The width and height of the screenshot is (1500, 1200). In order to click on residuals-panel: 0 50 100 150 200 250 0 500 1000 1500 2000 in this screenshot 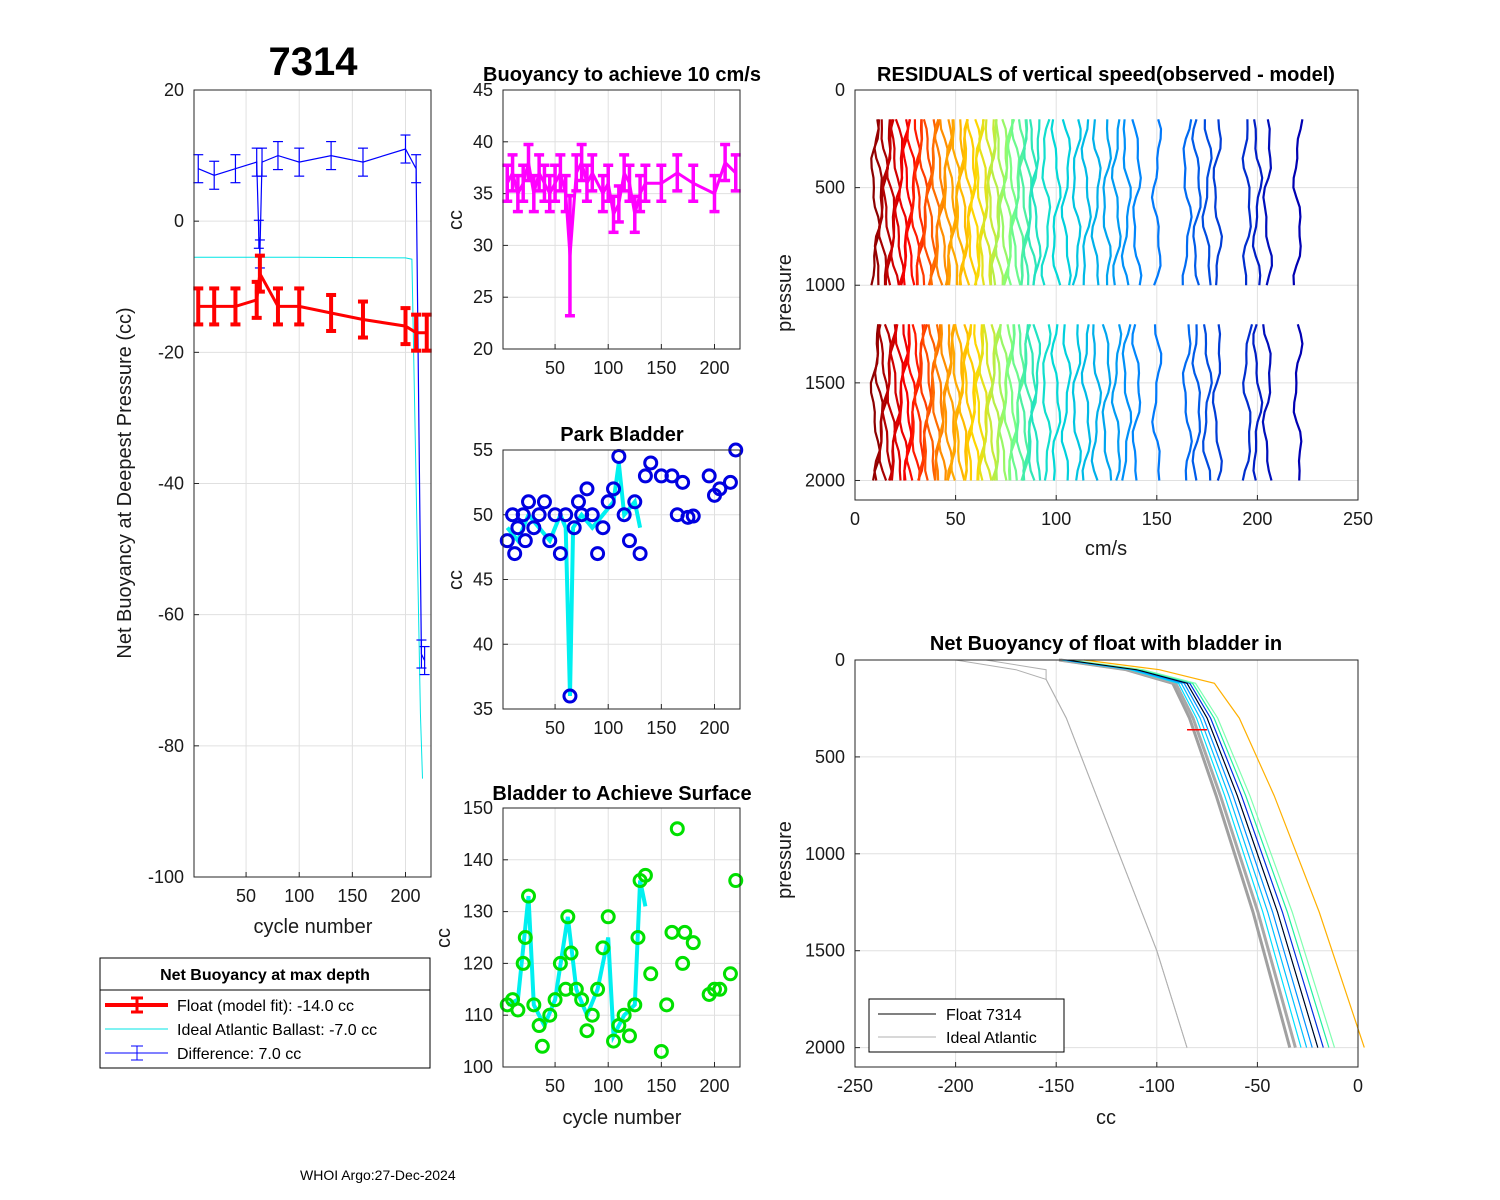, I will do `click(1089, 304)`.